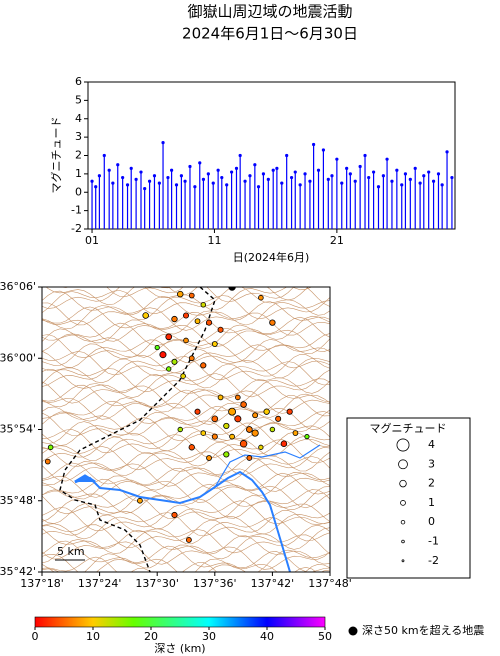  I want to click on x-tick-label: 137°24', so click(100, 583).